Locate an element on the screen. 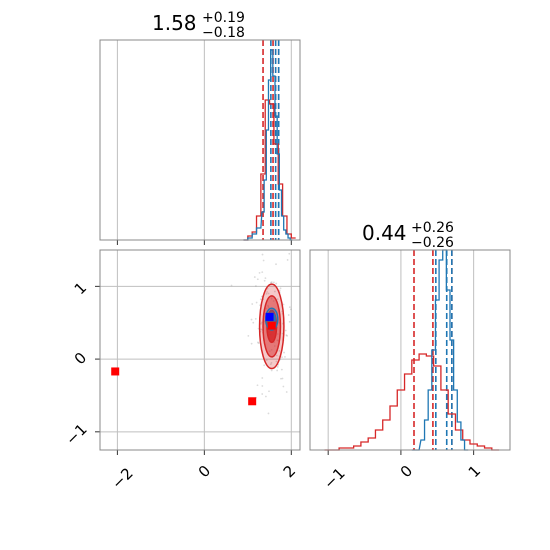 This screenshot has width=550, height=550. panel3-title-minus: −0.26 is located at coordinates (432, 243).